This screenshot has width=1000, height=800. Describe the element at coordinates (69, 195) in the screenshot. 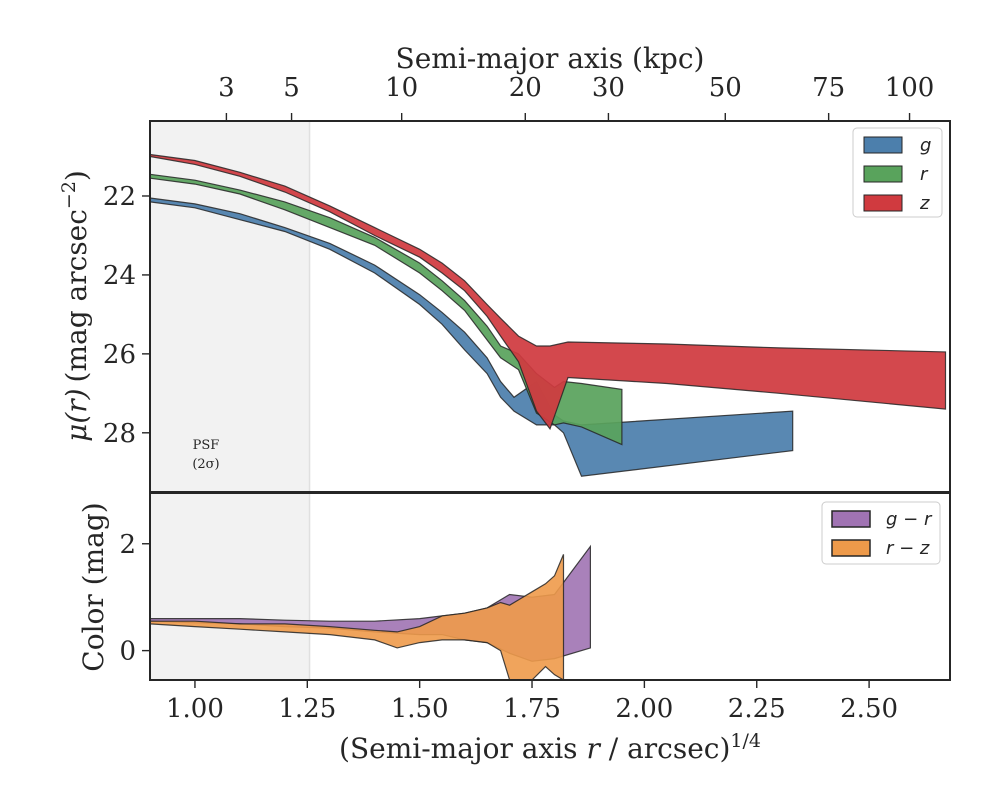

I see `top-y-label-exponent: −2` at that location.